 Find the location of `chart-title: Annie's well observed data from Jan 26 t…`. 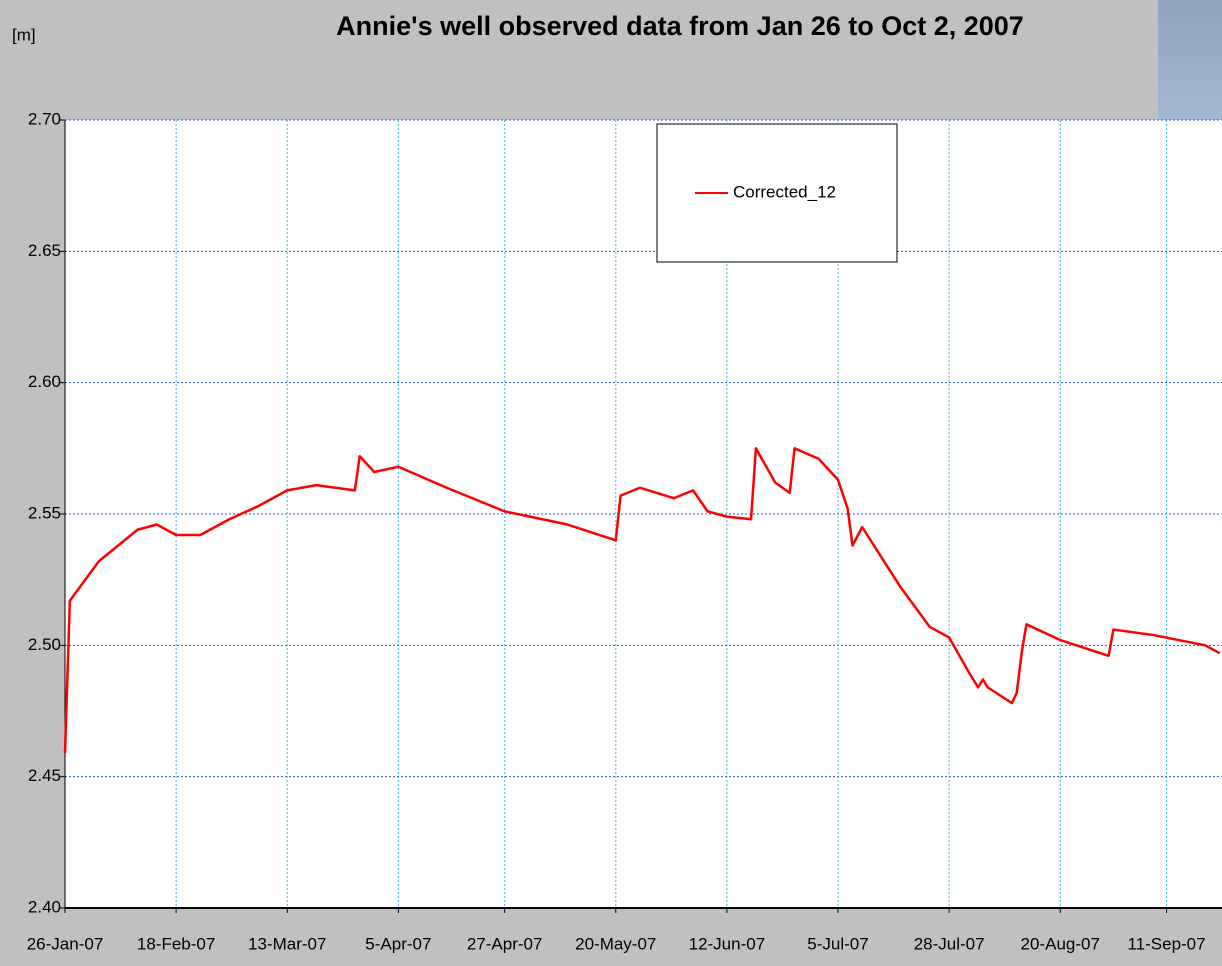

chart-title: Annie's well observed data from Jan 26 t… is located at coordinates (680, 26).